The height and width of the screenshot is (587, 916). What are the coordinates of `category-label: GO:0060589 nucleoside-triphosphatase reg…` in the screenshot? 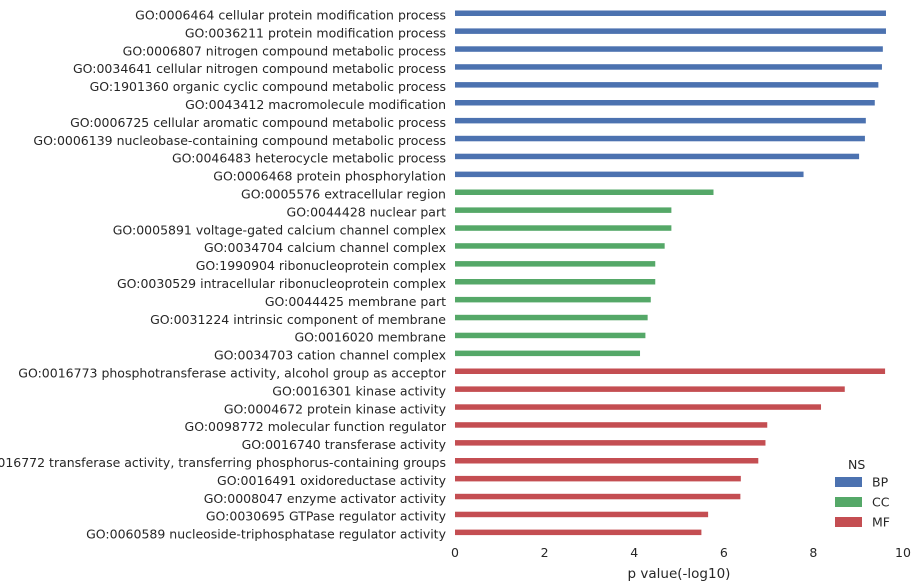 It's located at (266, 534).